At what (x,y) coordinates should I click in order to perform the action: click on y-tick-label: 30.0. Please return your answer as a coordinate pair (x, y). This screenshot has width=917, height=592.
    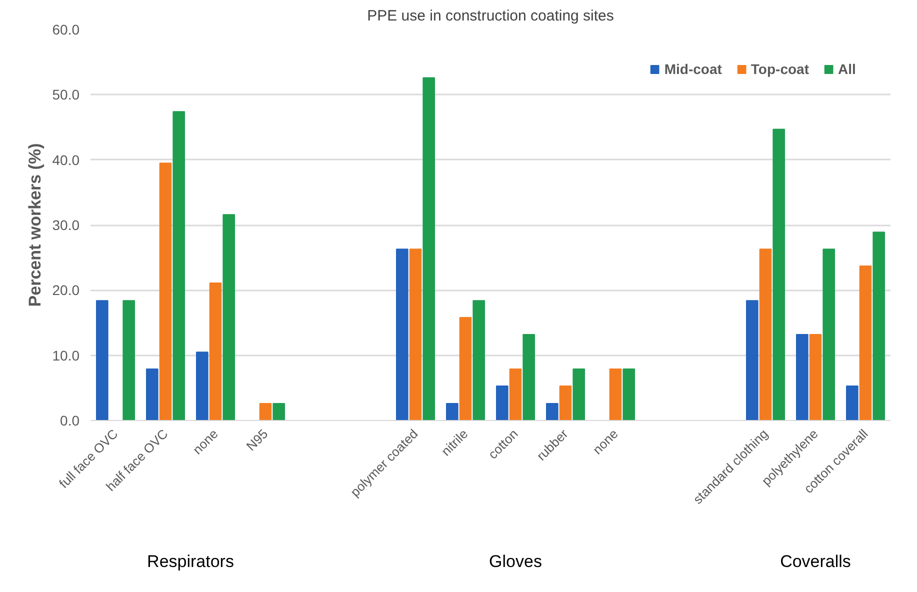
    Looking at the image, I should click on (66, 225).